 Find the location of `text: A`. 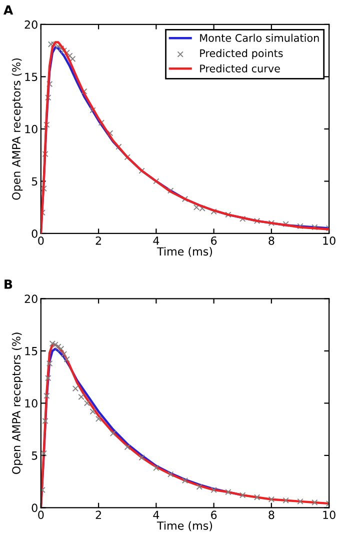

text: A is located at coordinates (9, 10).